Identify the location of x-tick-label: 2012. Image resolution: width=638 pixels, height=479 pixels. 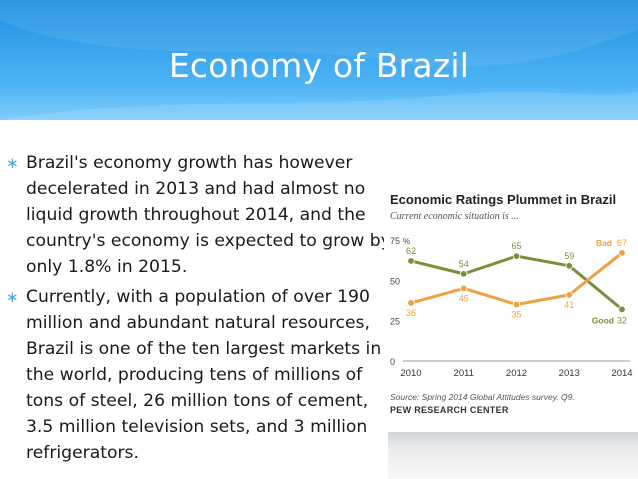
(516, 373).